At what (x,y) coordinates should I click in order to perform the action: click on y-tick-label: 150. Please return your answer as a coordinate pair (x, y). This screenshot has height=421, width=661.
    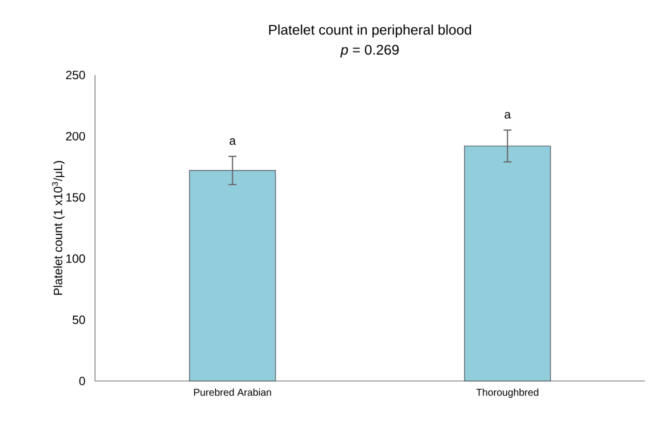
    Looking at the image, I should click on (76, 197).